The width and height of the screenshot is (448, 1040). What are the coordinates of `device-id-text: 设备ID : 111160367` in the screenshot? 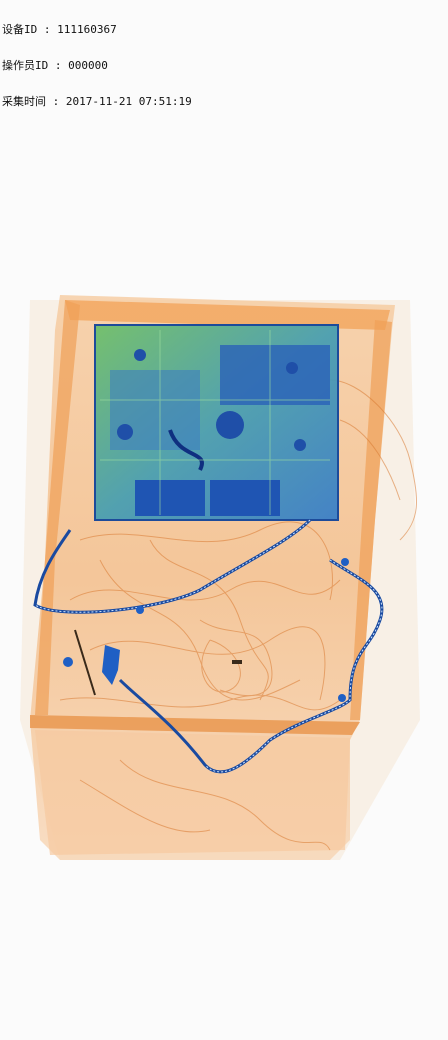 It's located at (59, 29).